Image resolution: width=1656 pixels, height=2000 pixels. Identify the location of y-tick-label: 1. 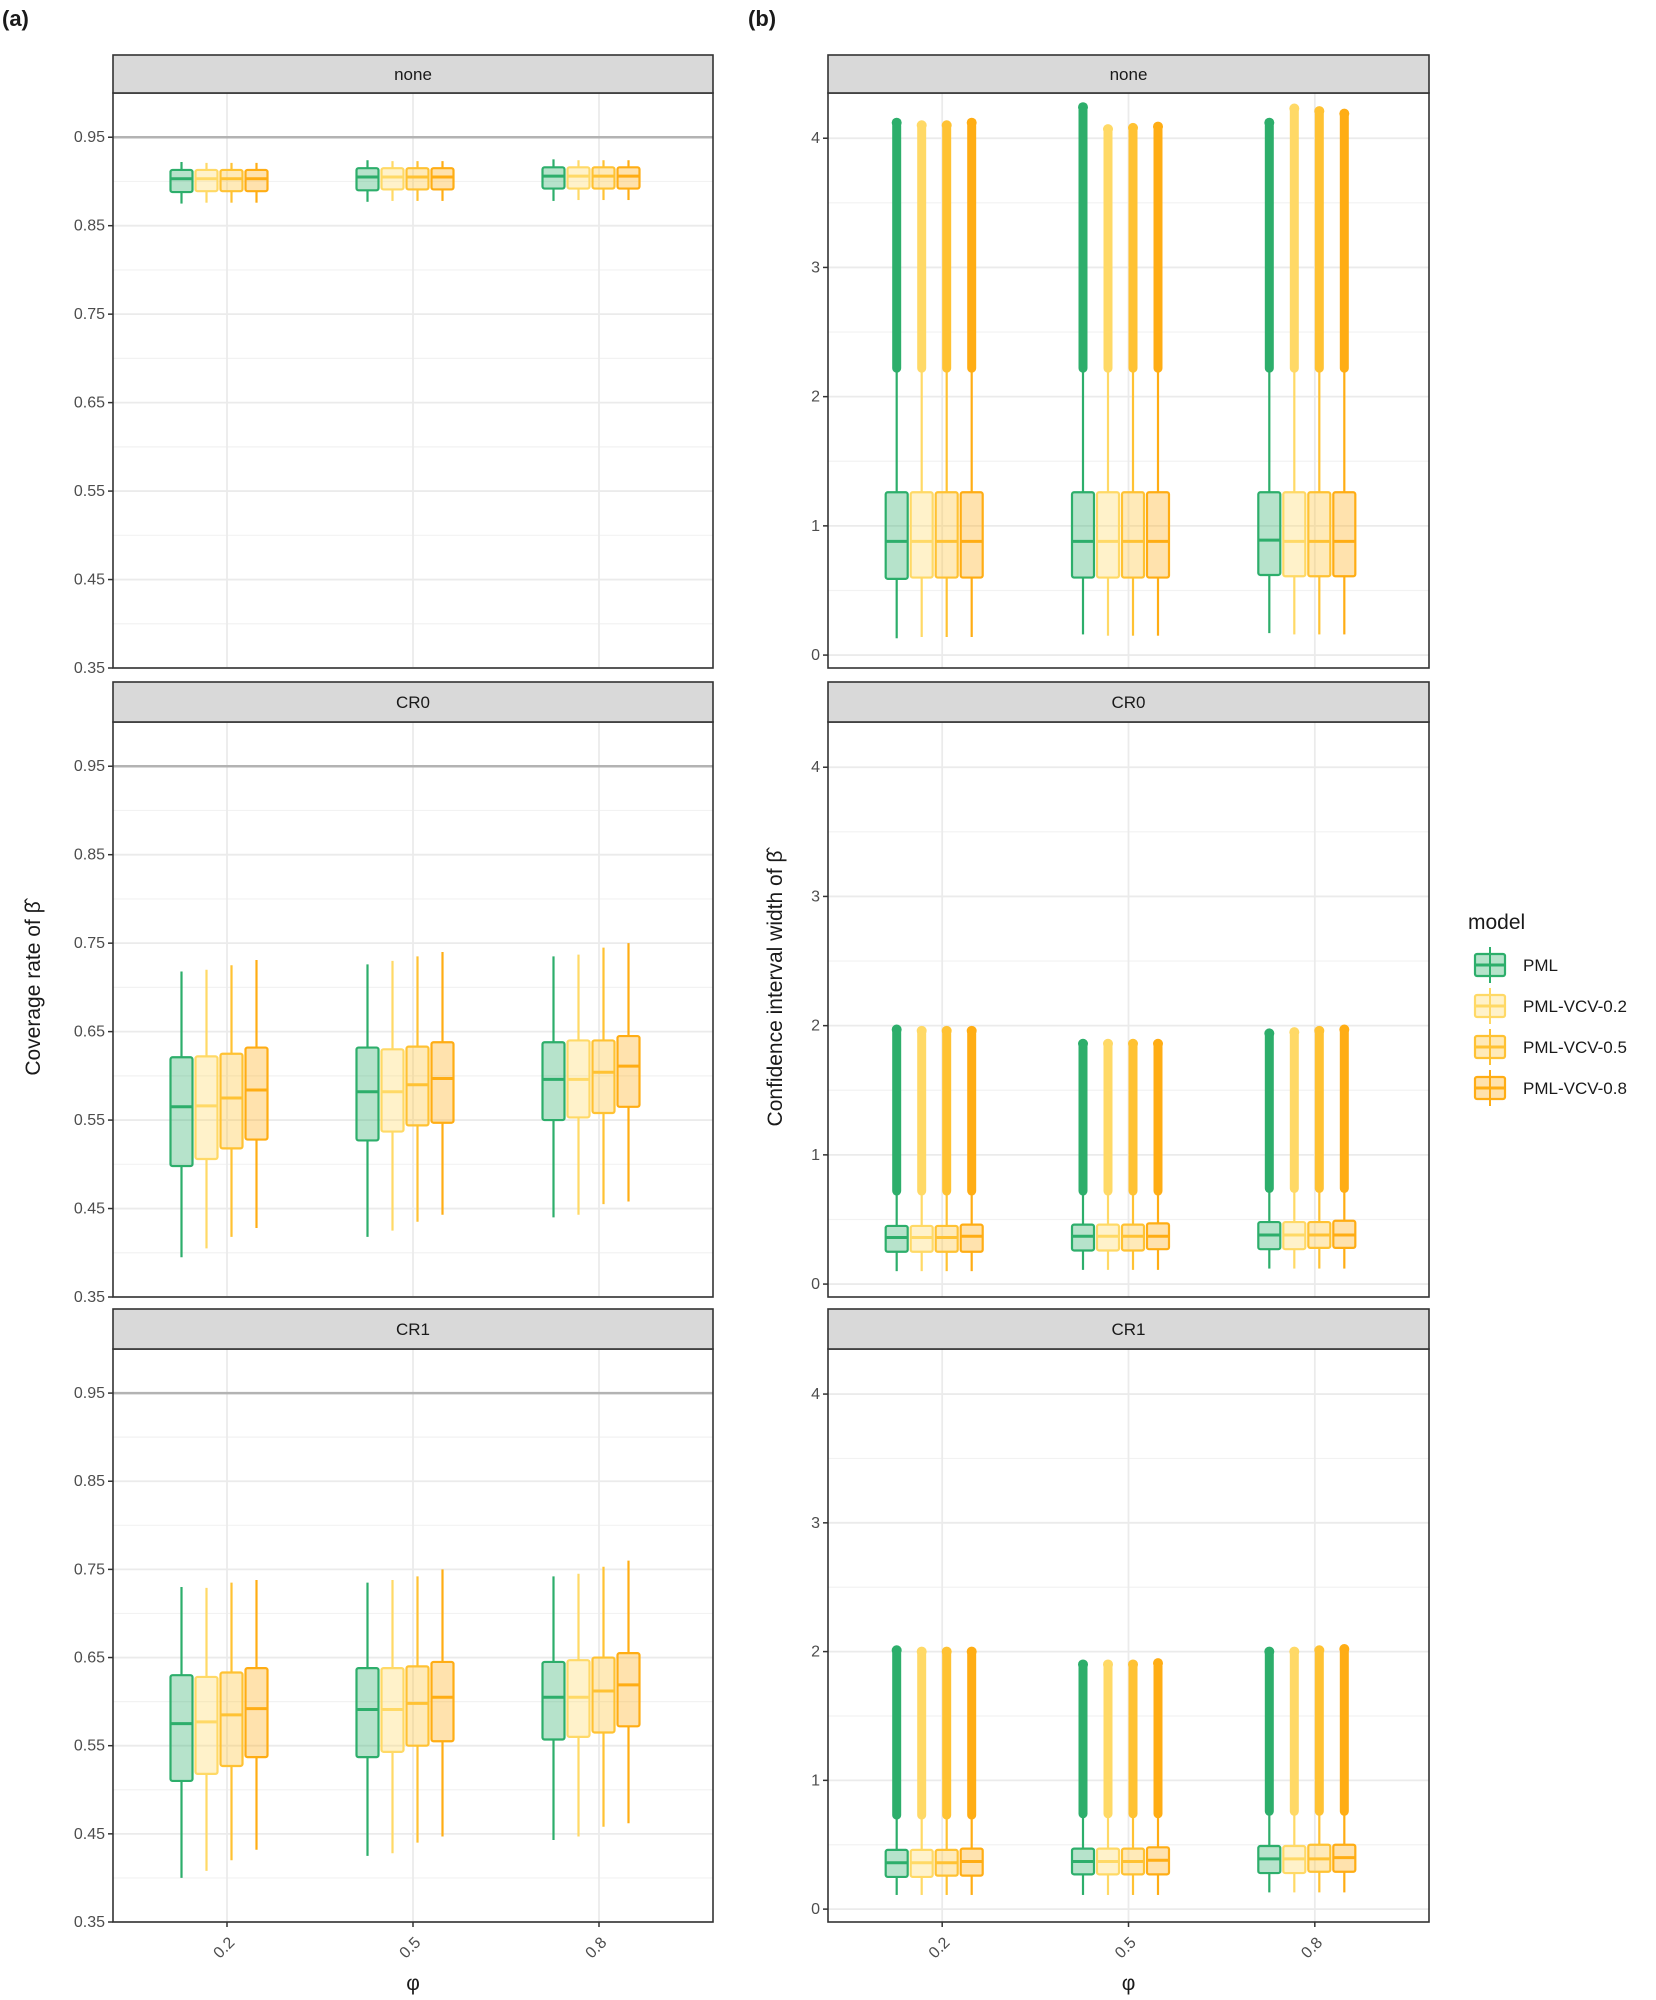
(815, 1155).